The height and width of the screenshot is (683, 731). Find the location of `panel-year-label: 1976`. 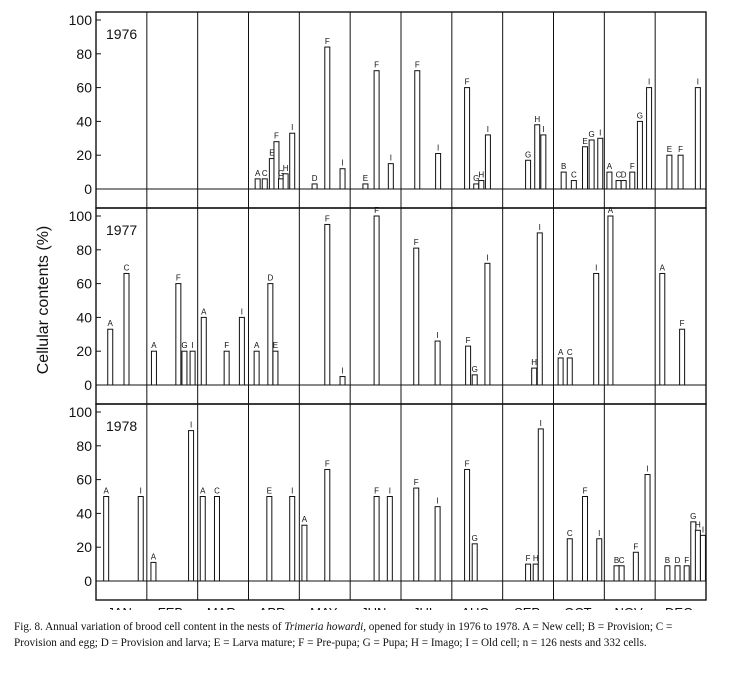

panel-year-label: 1976 is located at coordinates (121, 34).